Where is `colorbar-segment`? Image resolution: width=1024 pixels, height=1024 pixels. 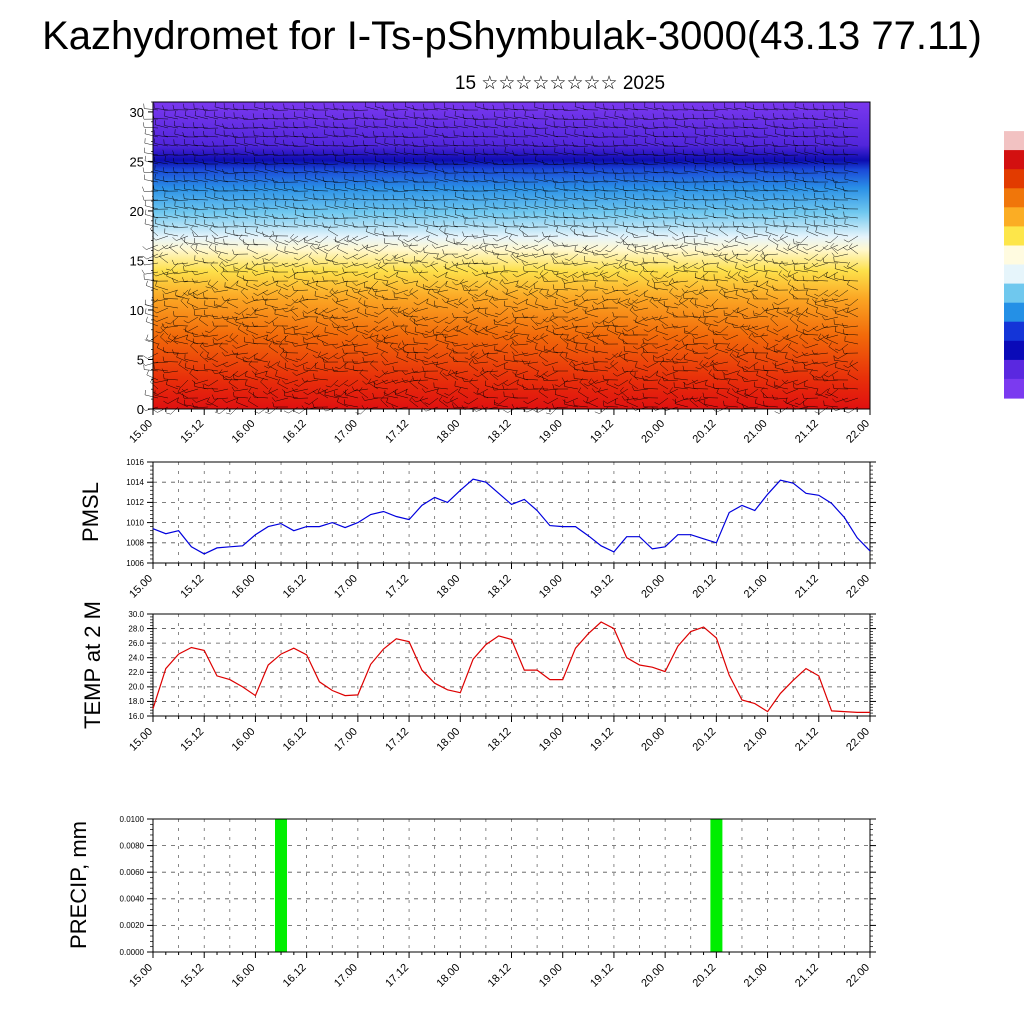 colorbar-segment is located at coordinates (1014, 350).